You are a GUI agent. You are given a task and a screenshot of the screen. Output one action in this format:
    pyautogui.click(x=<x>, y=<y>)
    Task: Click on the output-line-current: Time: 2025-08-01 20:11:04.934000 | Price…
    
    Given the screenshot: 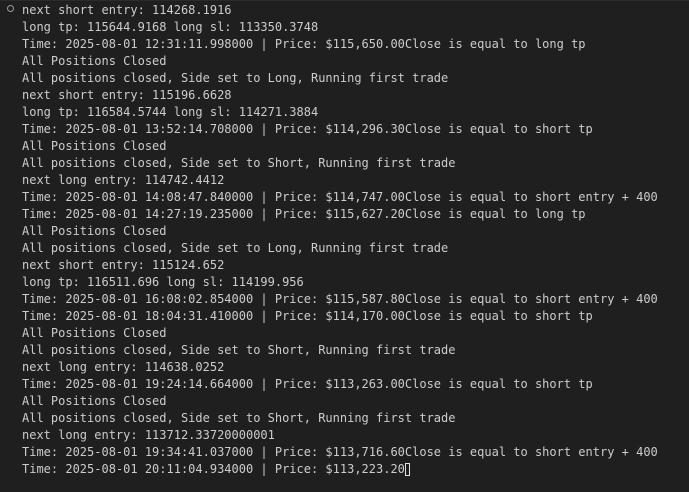 What is the action you would take?
    pyautogui.click(x=355, y=469)
    